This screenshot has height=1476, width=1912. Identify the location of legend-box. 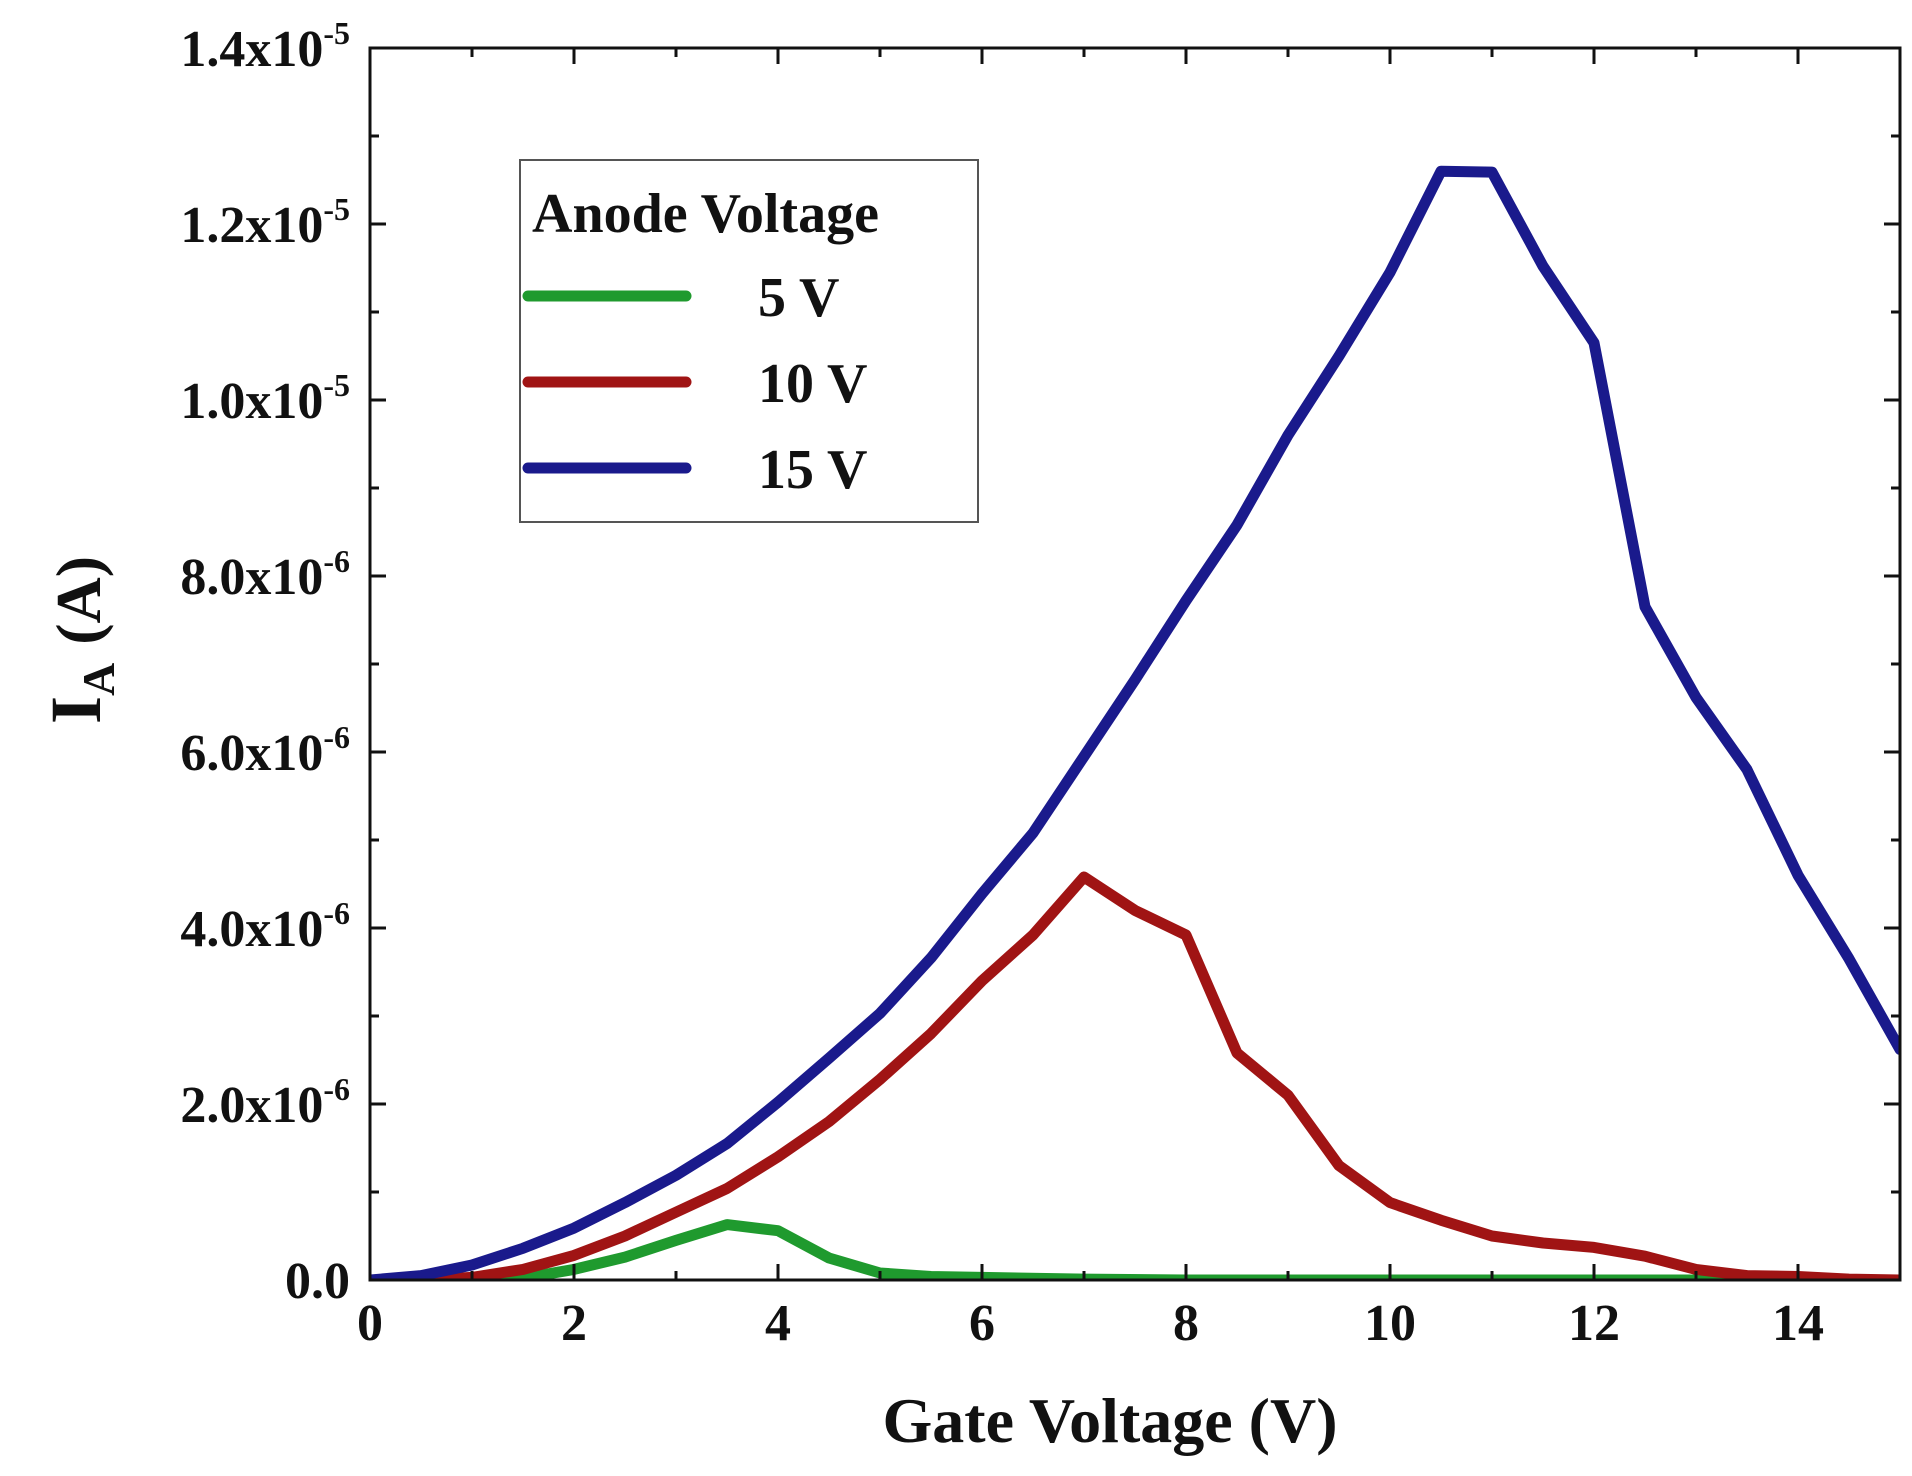
(749, 341).